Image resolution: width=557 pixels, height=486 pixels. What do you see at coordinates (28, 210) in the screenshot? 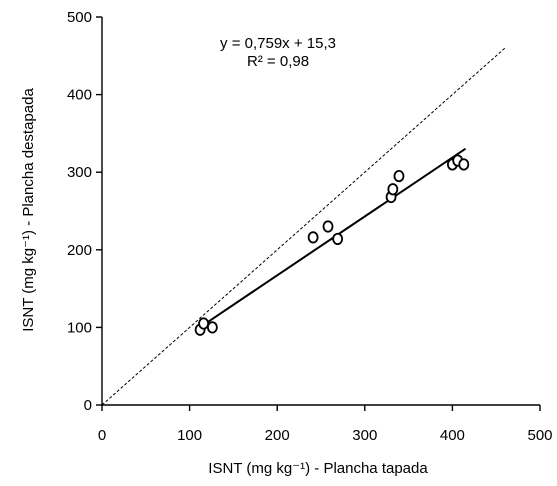
I see `y-axis-title: ISNT (mg kg⁻¹) - Plancha destapada` at bounding box center [28, 210].